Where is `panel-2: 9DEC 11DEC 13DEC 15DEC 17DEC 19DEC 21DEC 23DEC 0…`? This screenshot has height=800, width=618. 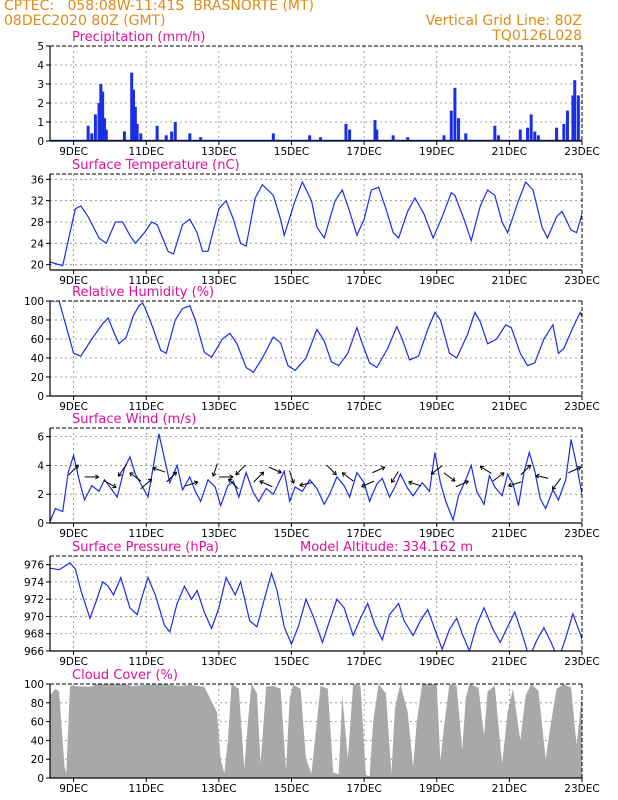
panel-2: 9DEC 11DEC 13DEC 15DEC 17DEC 19DEC 21DEC 23DEC 0… is located at coordinates (312, 349).